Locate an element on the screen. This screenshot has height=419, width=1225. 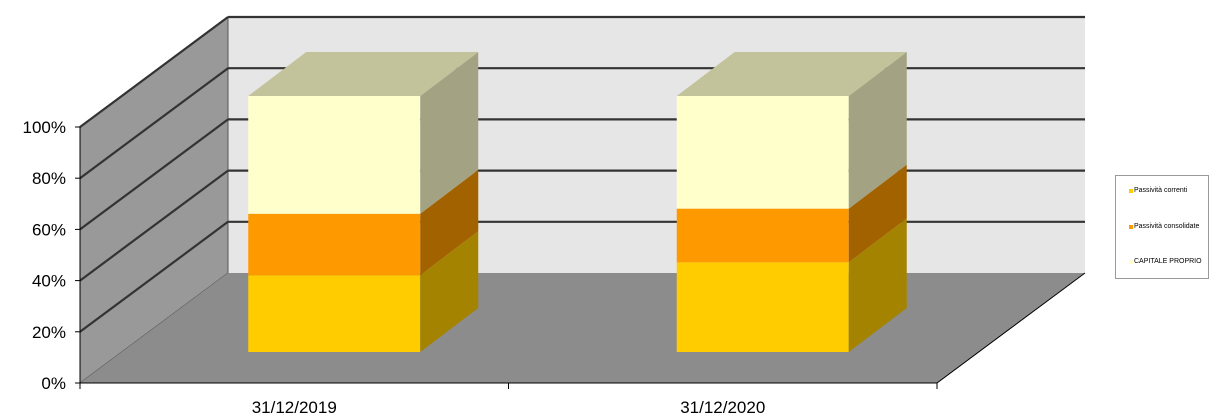
legend-item-passivita-consolidate: Passività consolidate is located at coordinates (1164, 226).